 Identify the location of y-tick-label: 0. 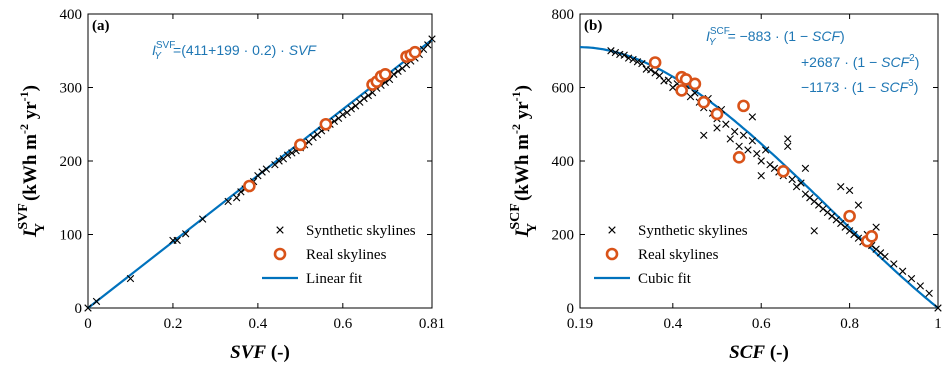
(571, 309).